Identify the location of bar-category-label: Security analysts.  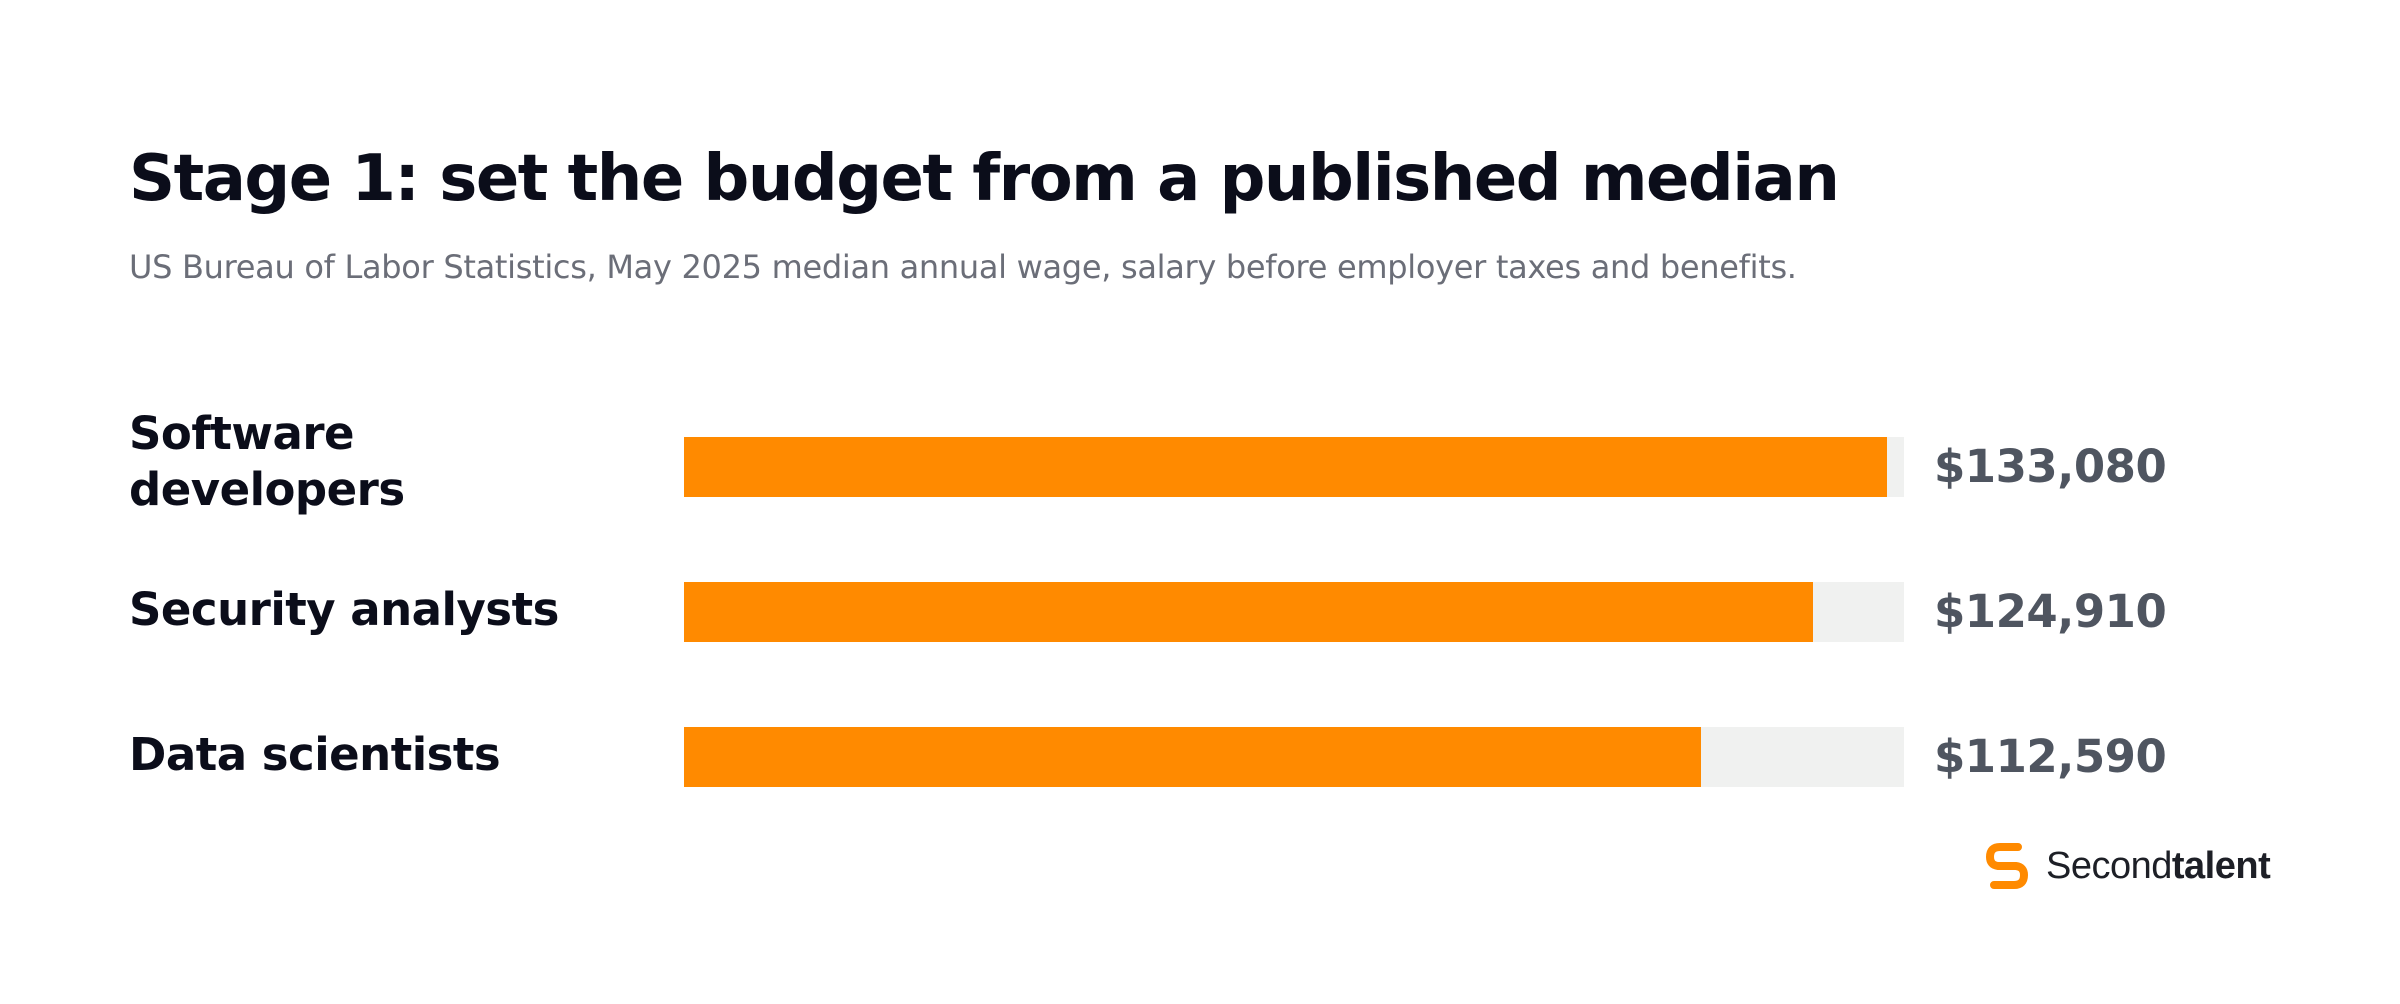
(344, 609).